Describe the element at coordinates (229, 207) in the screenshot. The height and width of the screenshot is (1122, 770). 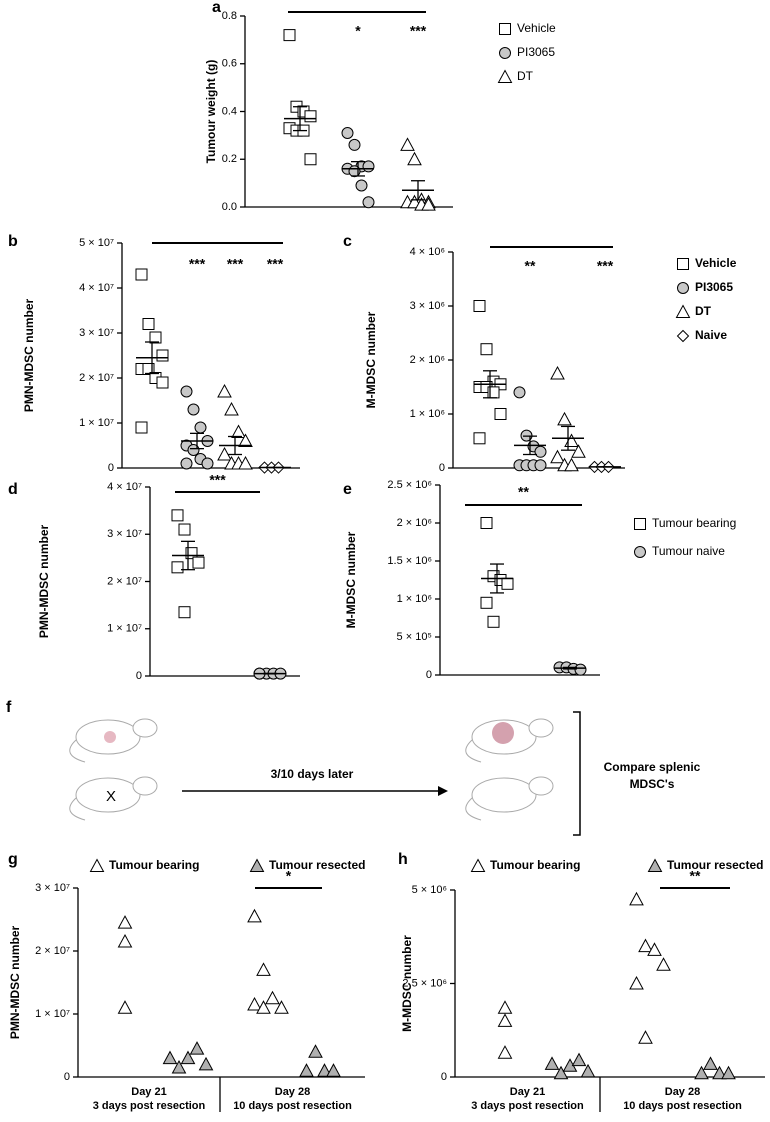
I see `y-tick-label: 0.0` at that location.